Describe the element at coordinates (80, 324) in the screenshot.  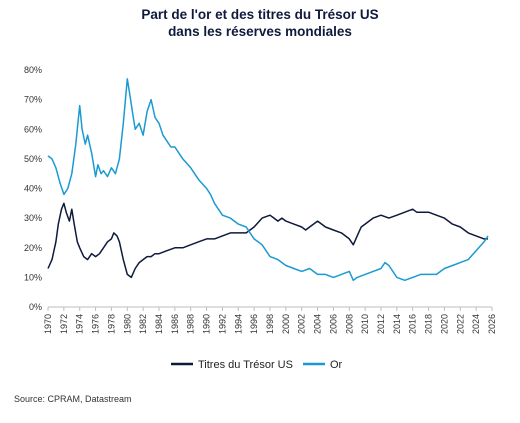
I see `x-tick-label: 1974` at that location.